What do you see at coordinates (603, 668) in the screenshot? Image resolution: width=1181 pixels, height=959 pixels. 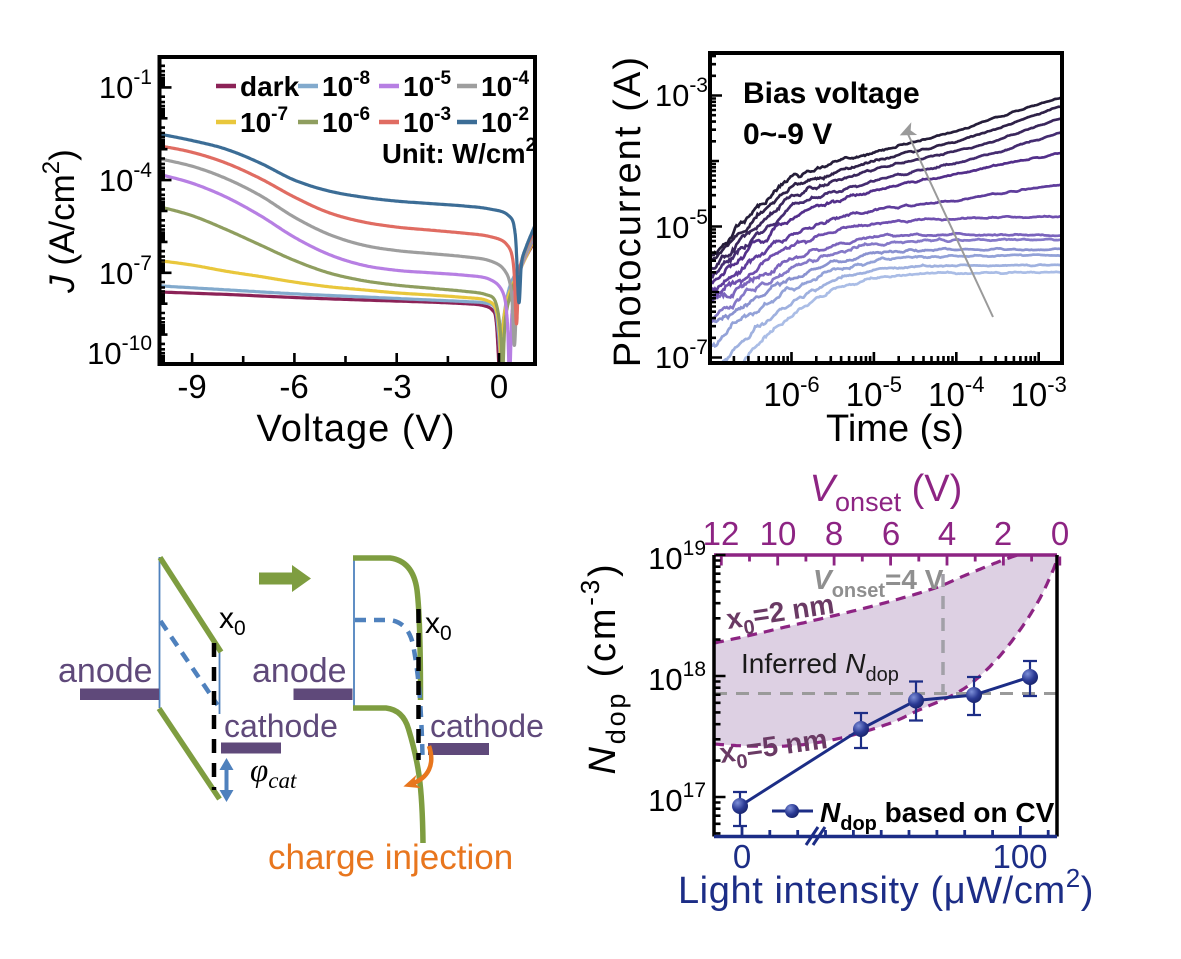 I see `svg-text: Ndop (cm-3)` at bounding box center [603, 668].